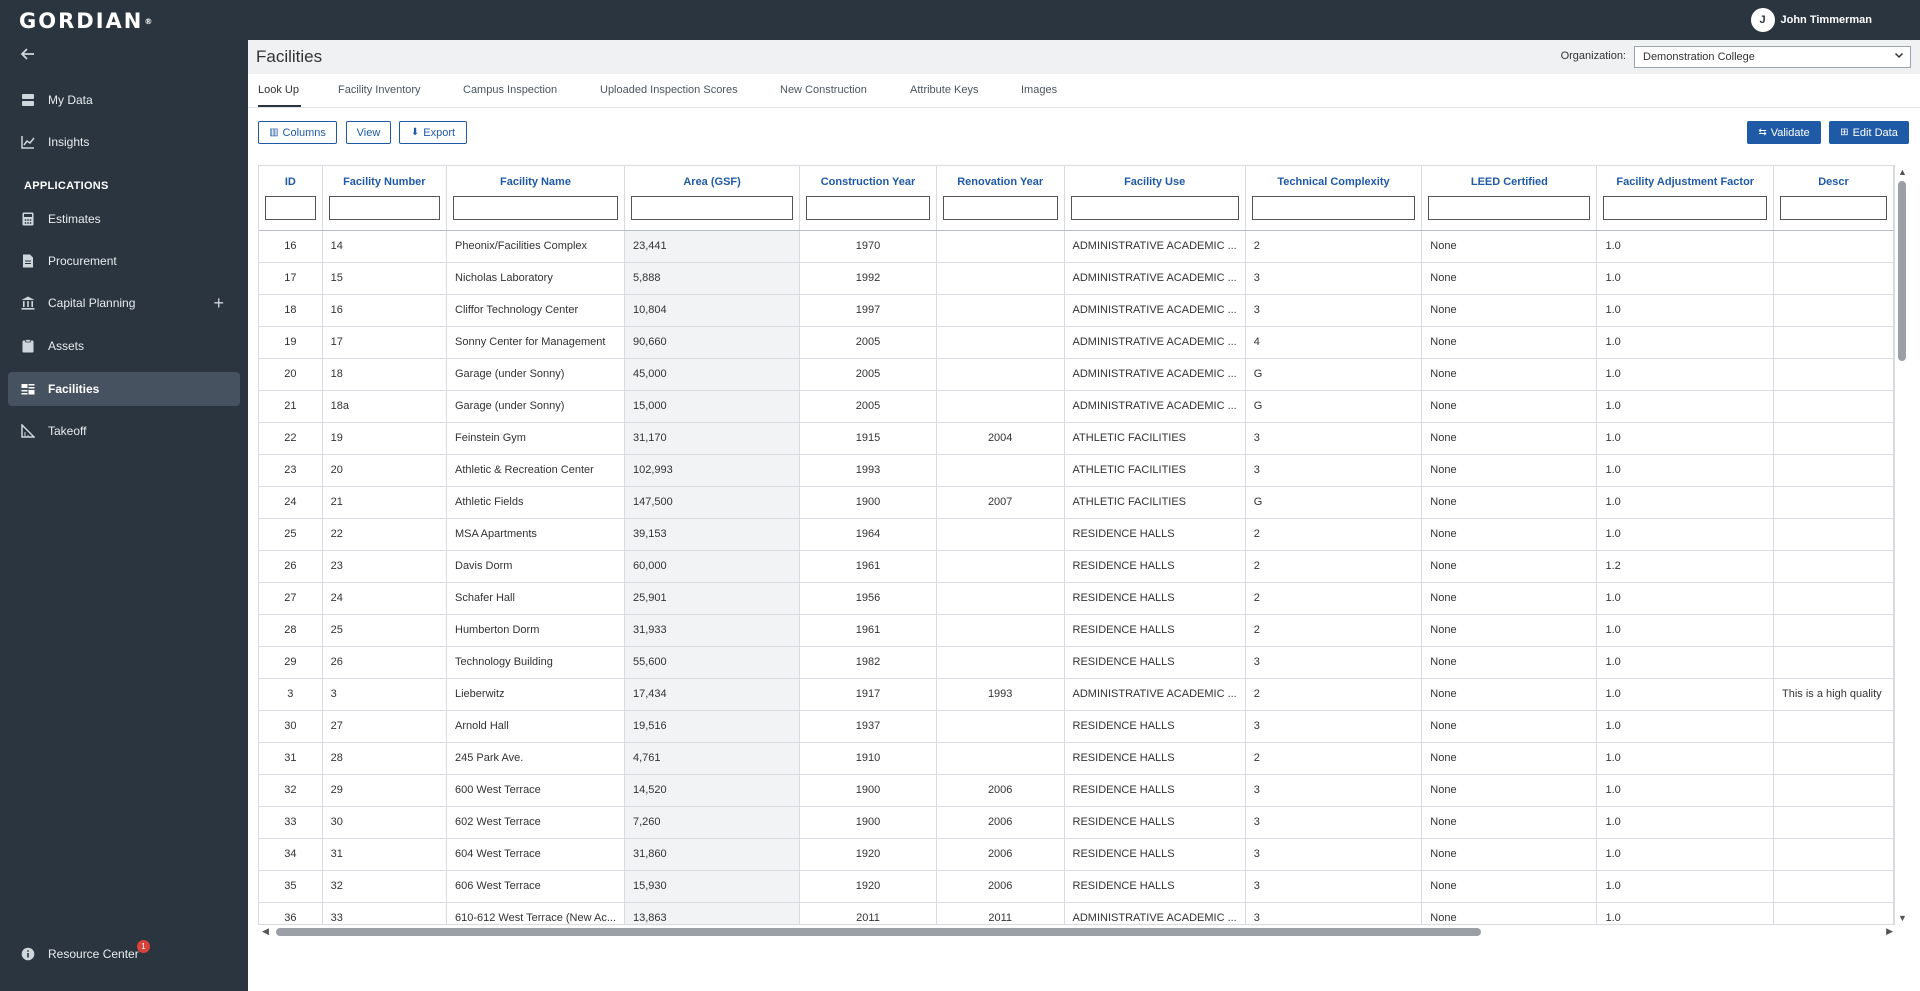 The width and height of the screenshot is (1920, 991). I want to click on tab-look-up: Look Up, so click(278, 90).